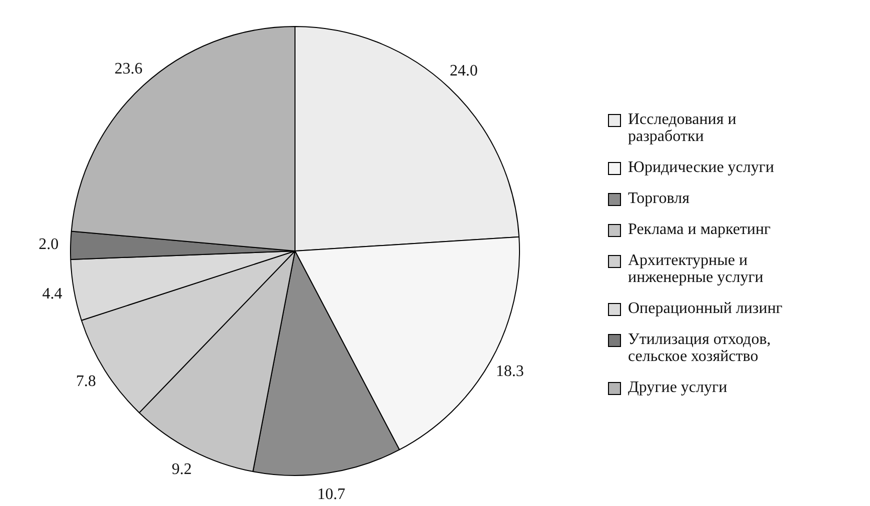 This screenshot has height=506, width=870. I want to click on data-label: 4.4, so click(52, 293).